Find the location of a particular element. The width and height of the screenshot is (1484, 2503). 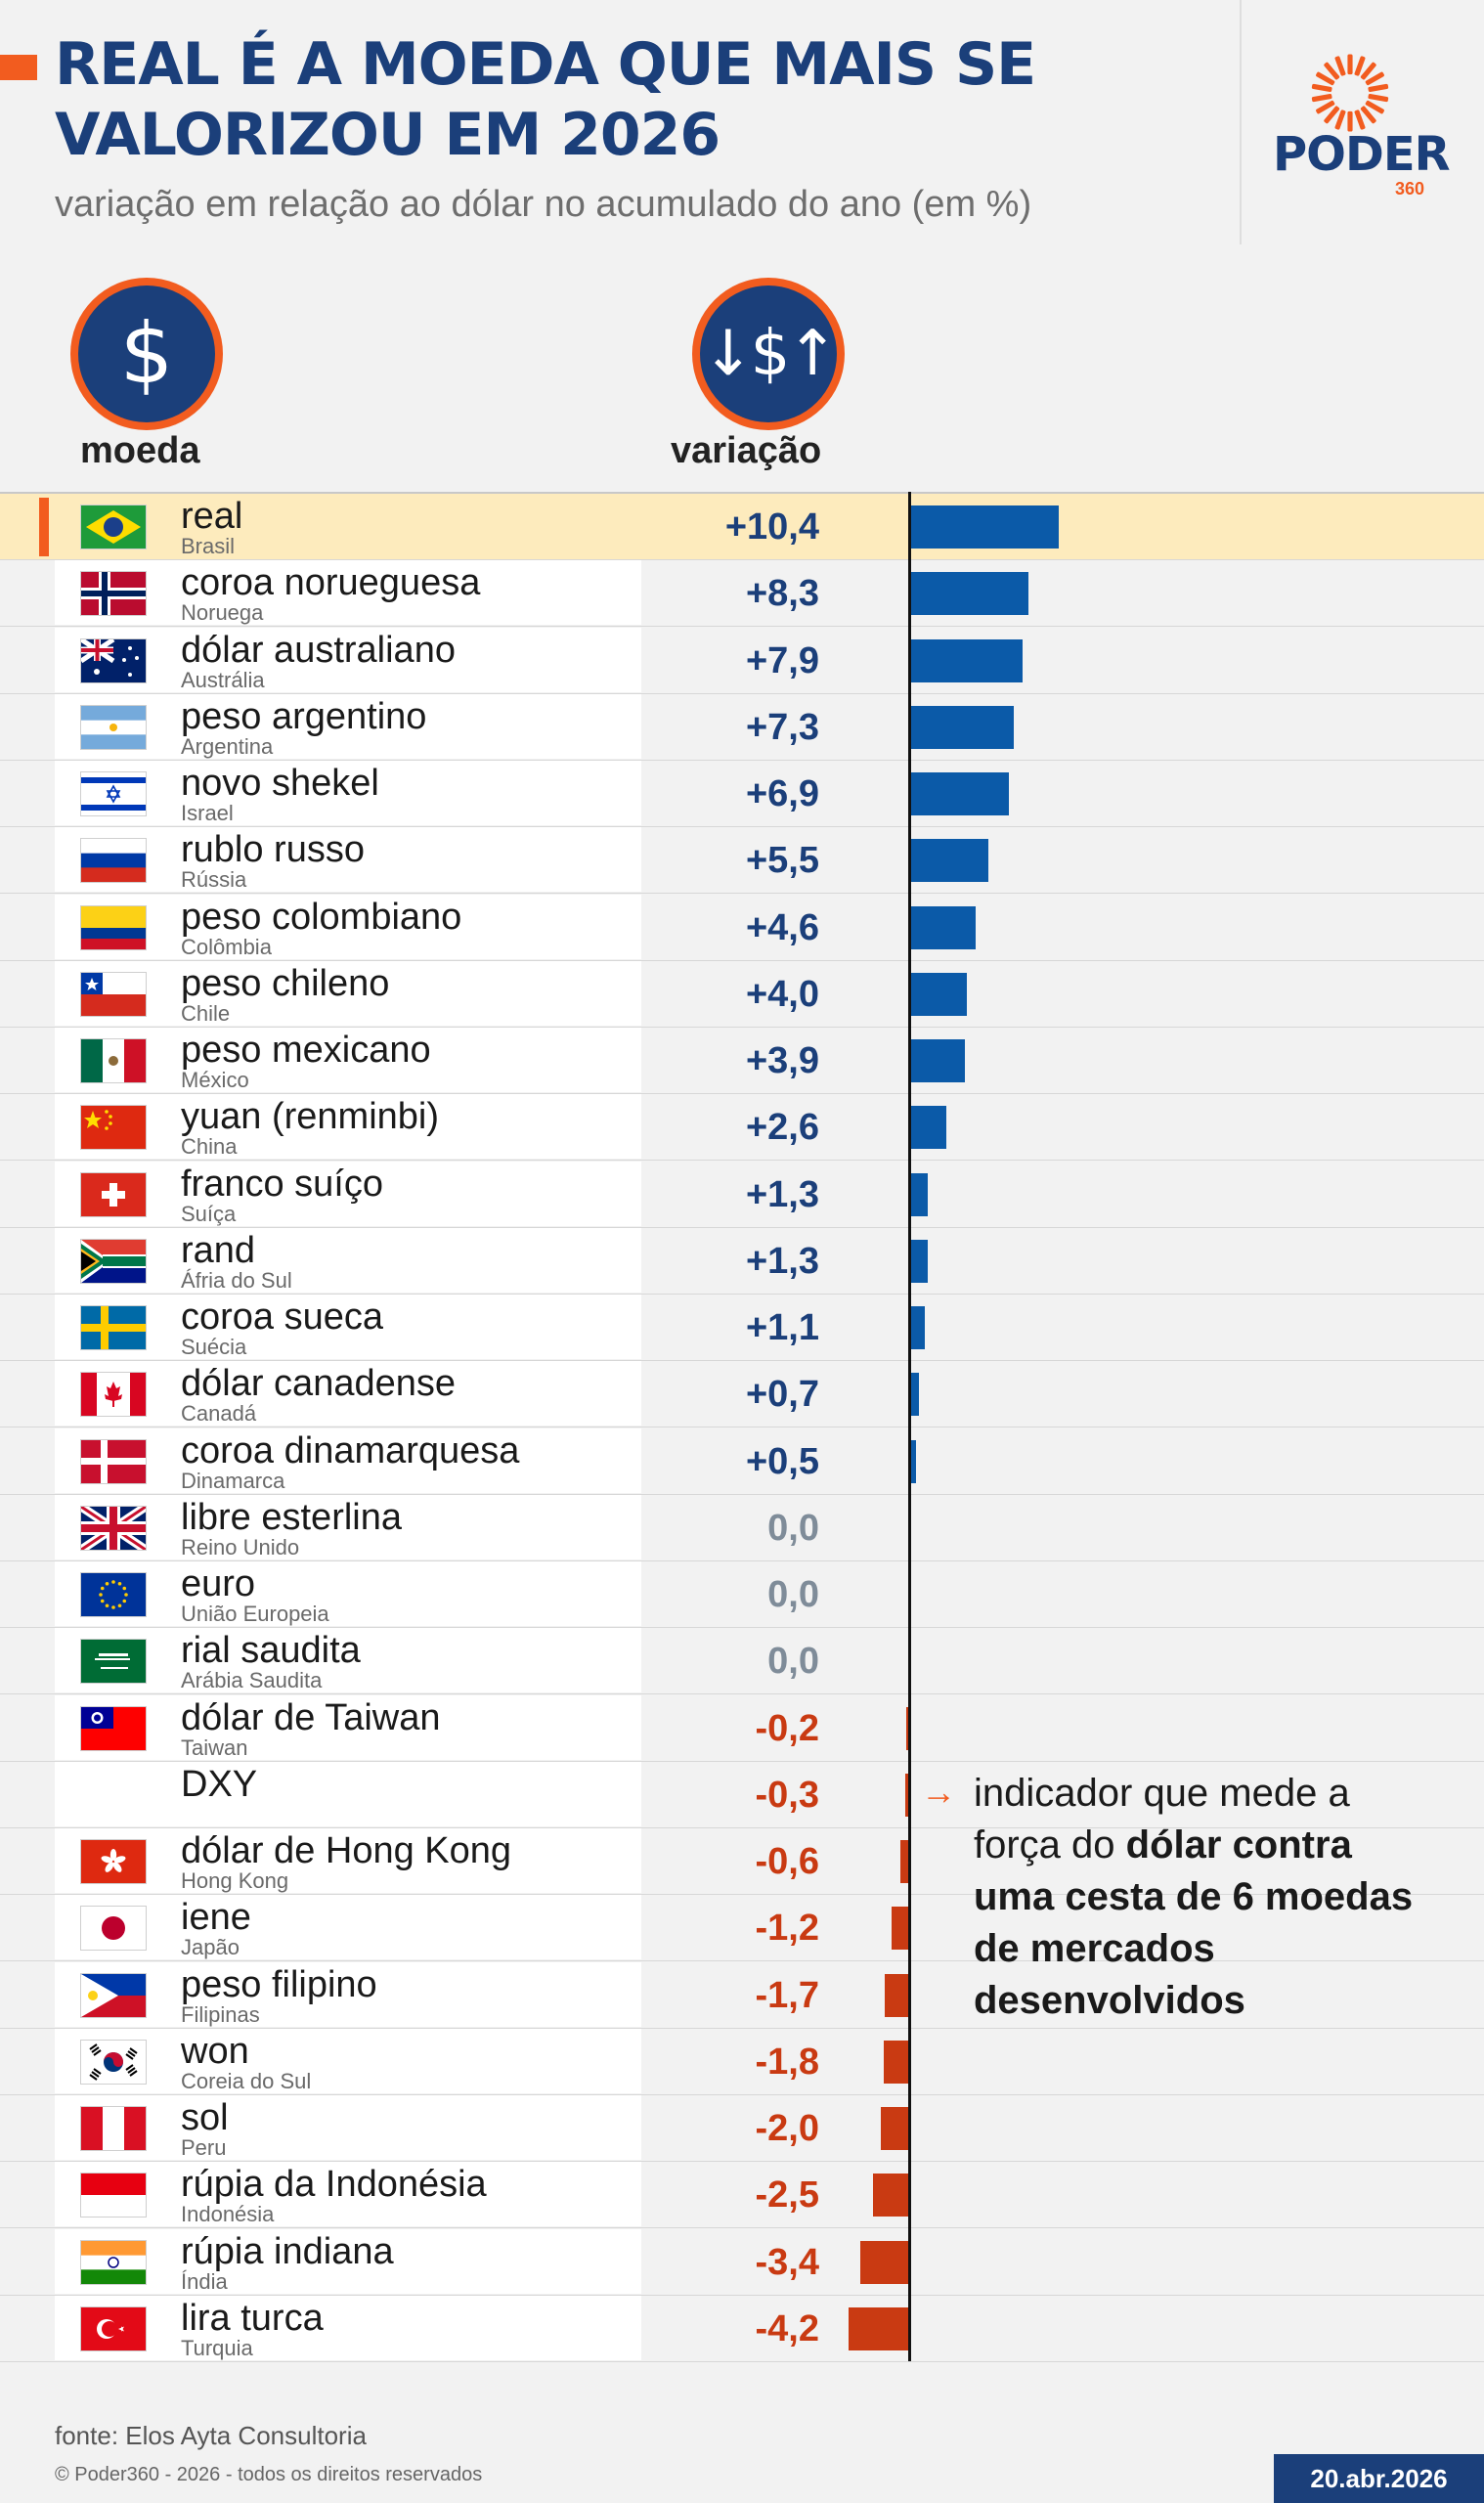

data-label: +4,0 is located at coordinates (782, 994).